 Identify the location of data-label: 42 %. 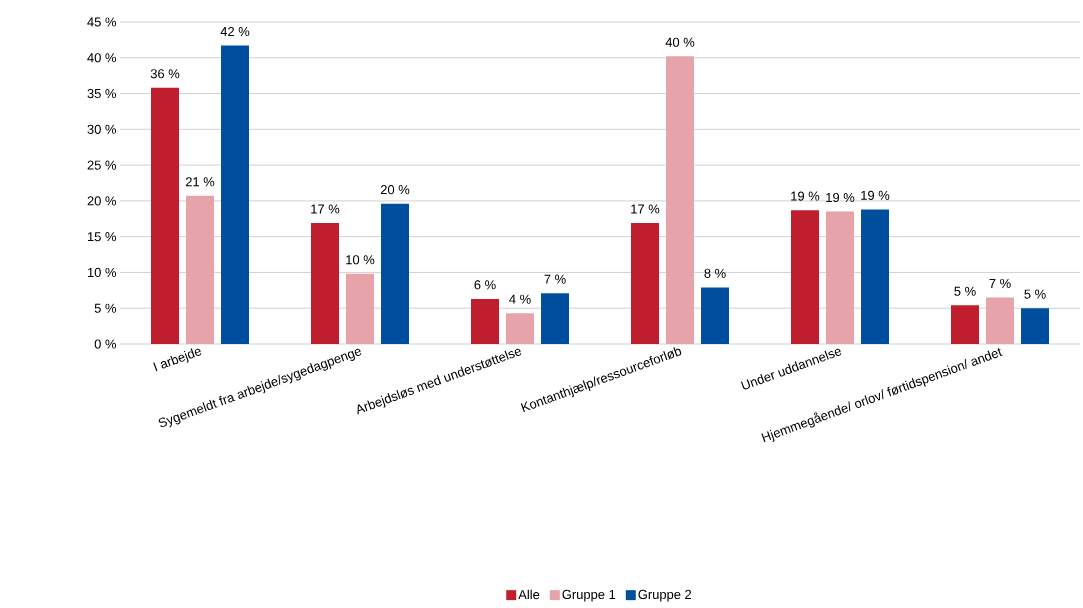
(235, 31).